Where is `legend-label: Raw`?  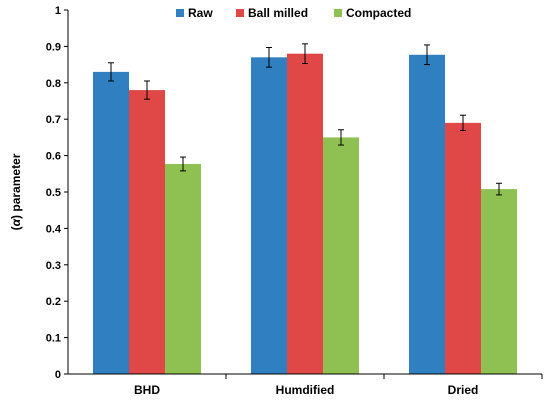
legend-label: Raw is located at coordinates (200, 13).